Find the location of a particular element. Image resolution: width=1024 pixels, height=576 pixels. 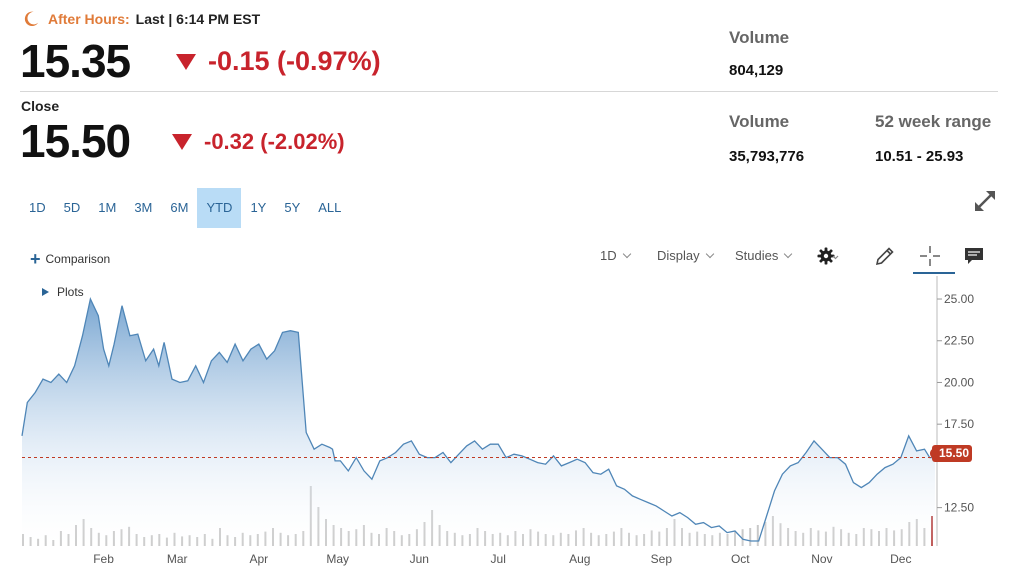

range-ytd: YTD is located at coordinates (219, 208).